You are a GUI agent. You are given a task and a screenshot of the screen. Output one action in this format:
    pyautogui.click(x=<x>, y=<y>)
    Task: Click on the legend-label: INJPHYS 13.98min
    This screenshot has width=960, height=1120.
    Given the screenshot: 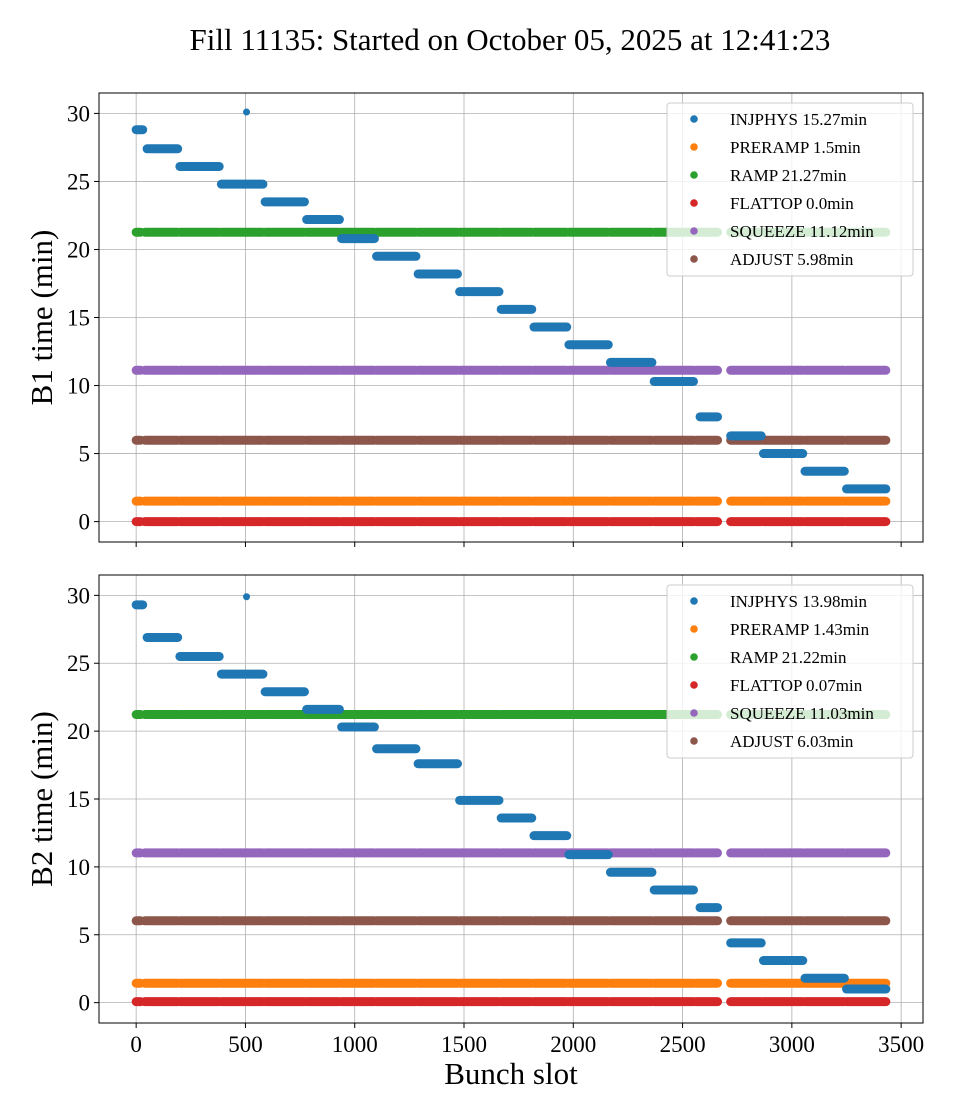 What is the action you would take?
    pyautogui.click(x=798, y=601)
    